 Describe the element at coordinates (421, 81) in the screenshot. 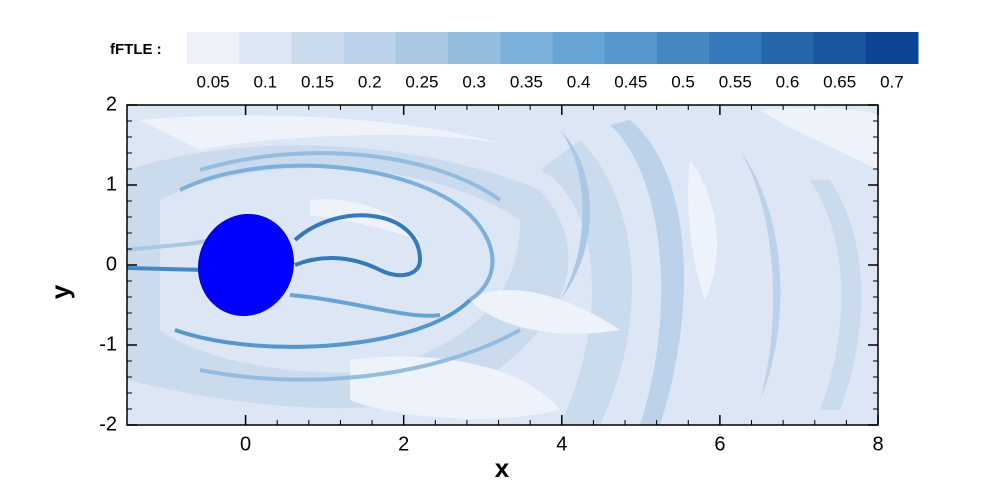

I see `colorbar-label: 0.25` at that location.